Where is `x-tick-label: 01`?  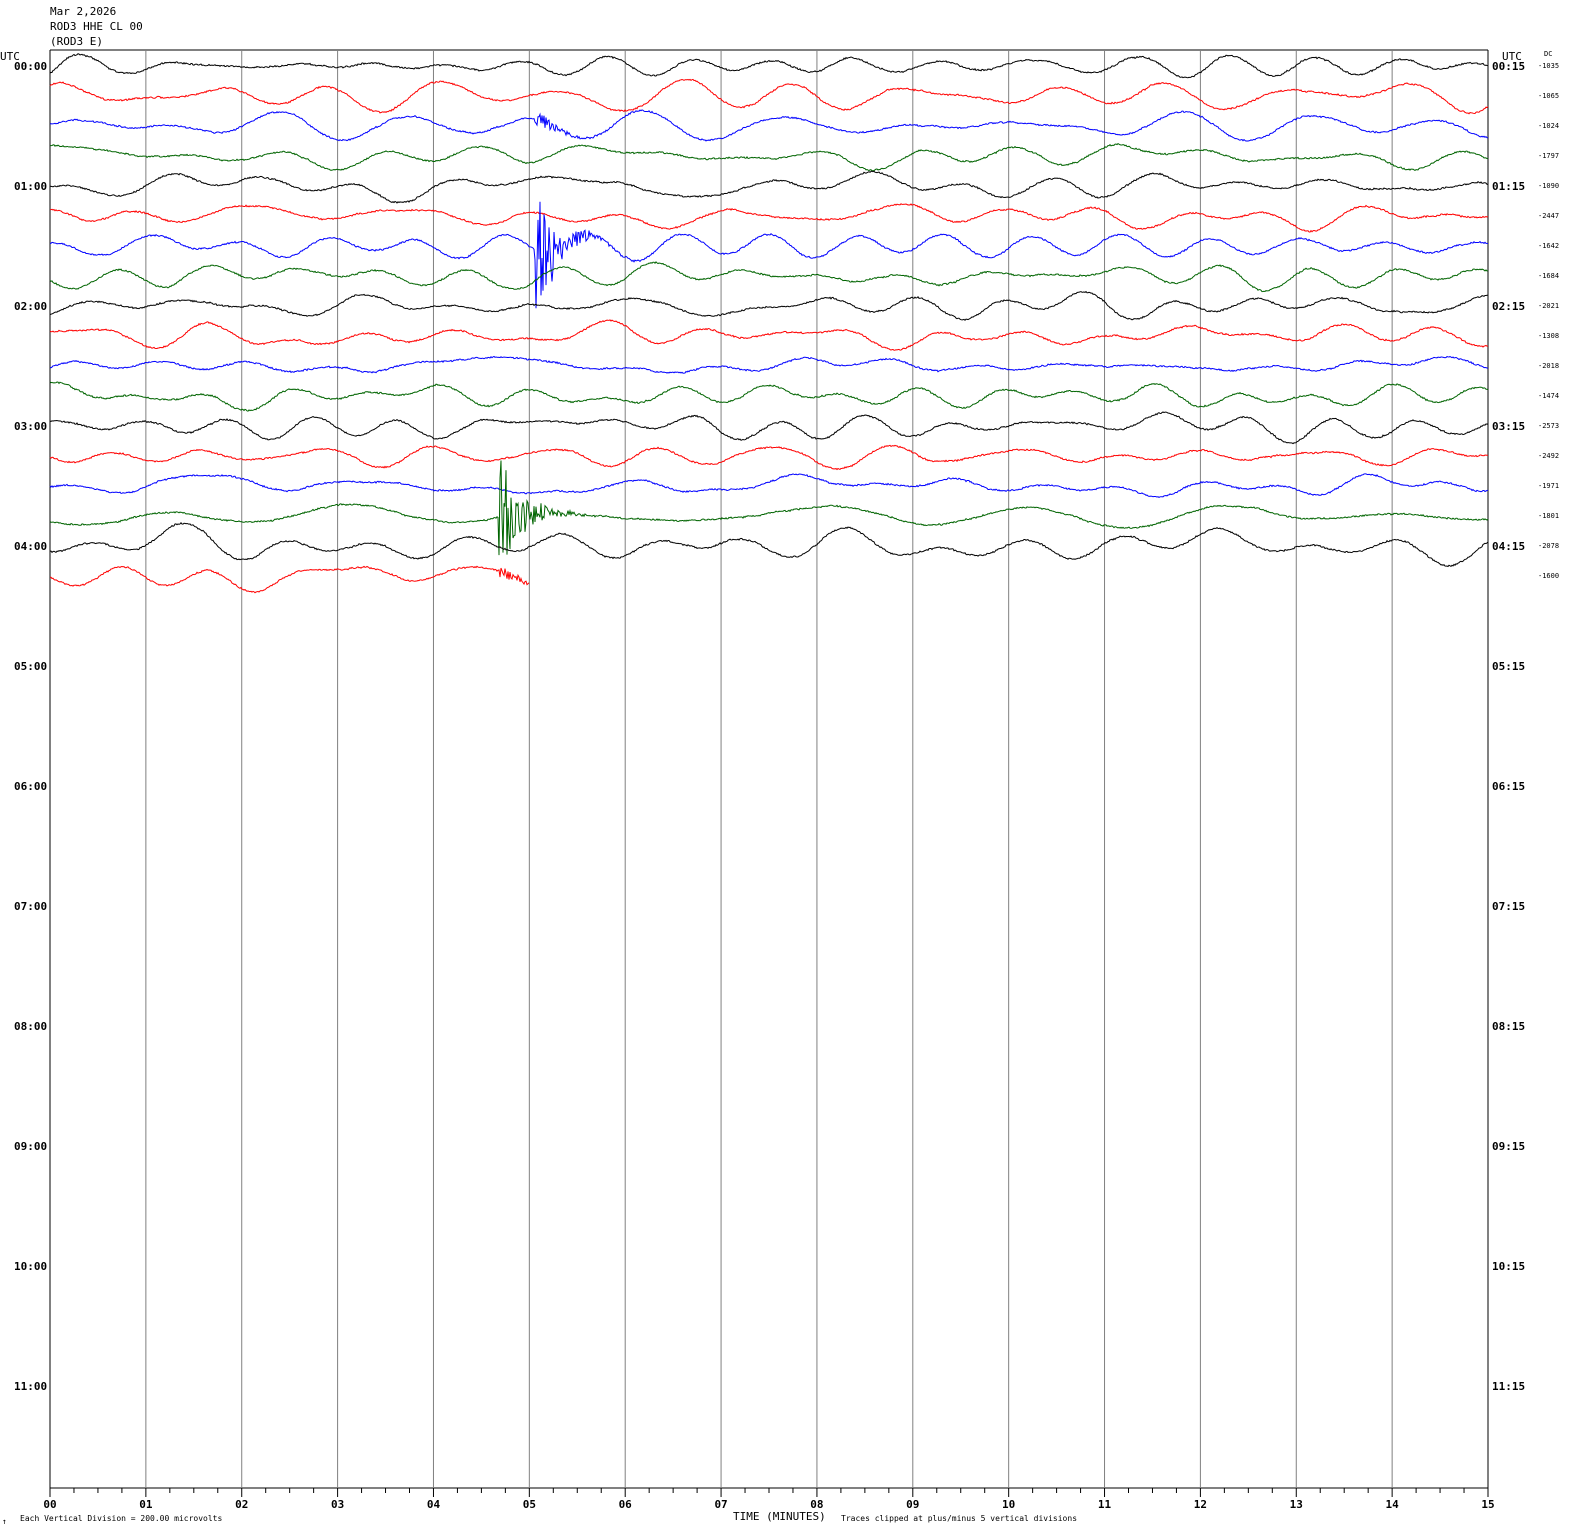 x-tick-label: 01 is located at coordinates (146, 1504).